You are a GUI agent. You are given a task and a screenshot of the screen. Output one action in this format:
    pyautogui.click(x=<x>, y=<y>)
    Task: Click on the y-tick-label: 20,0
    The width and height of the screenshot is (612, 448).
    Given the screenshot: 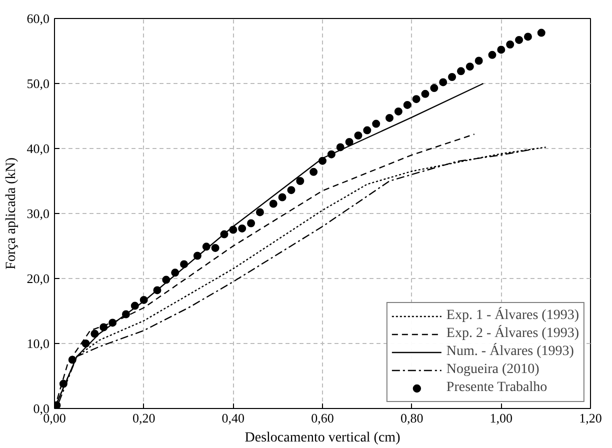 What is the action you would take?
    pyautogui.click(x=38, y=278)
    